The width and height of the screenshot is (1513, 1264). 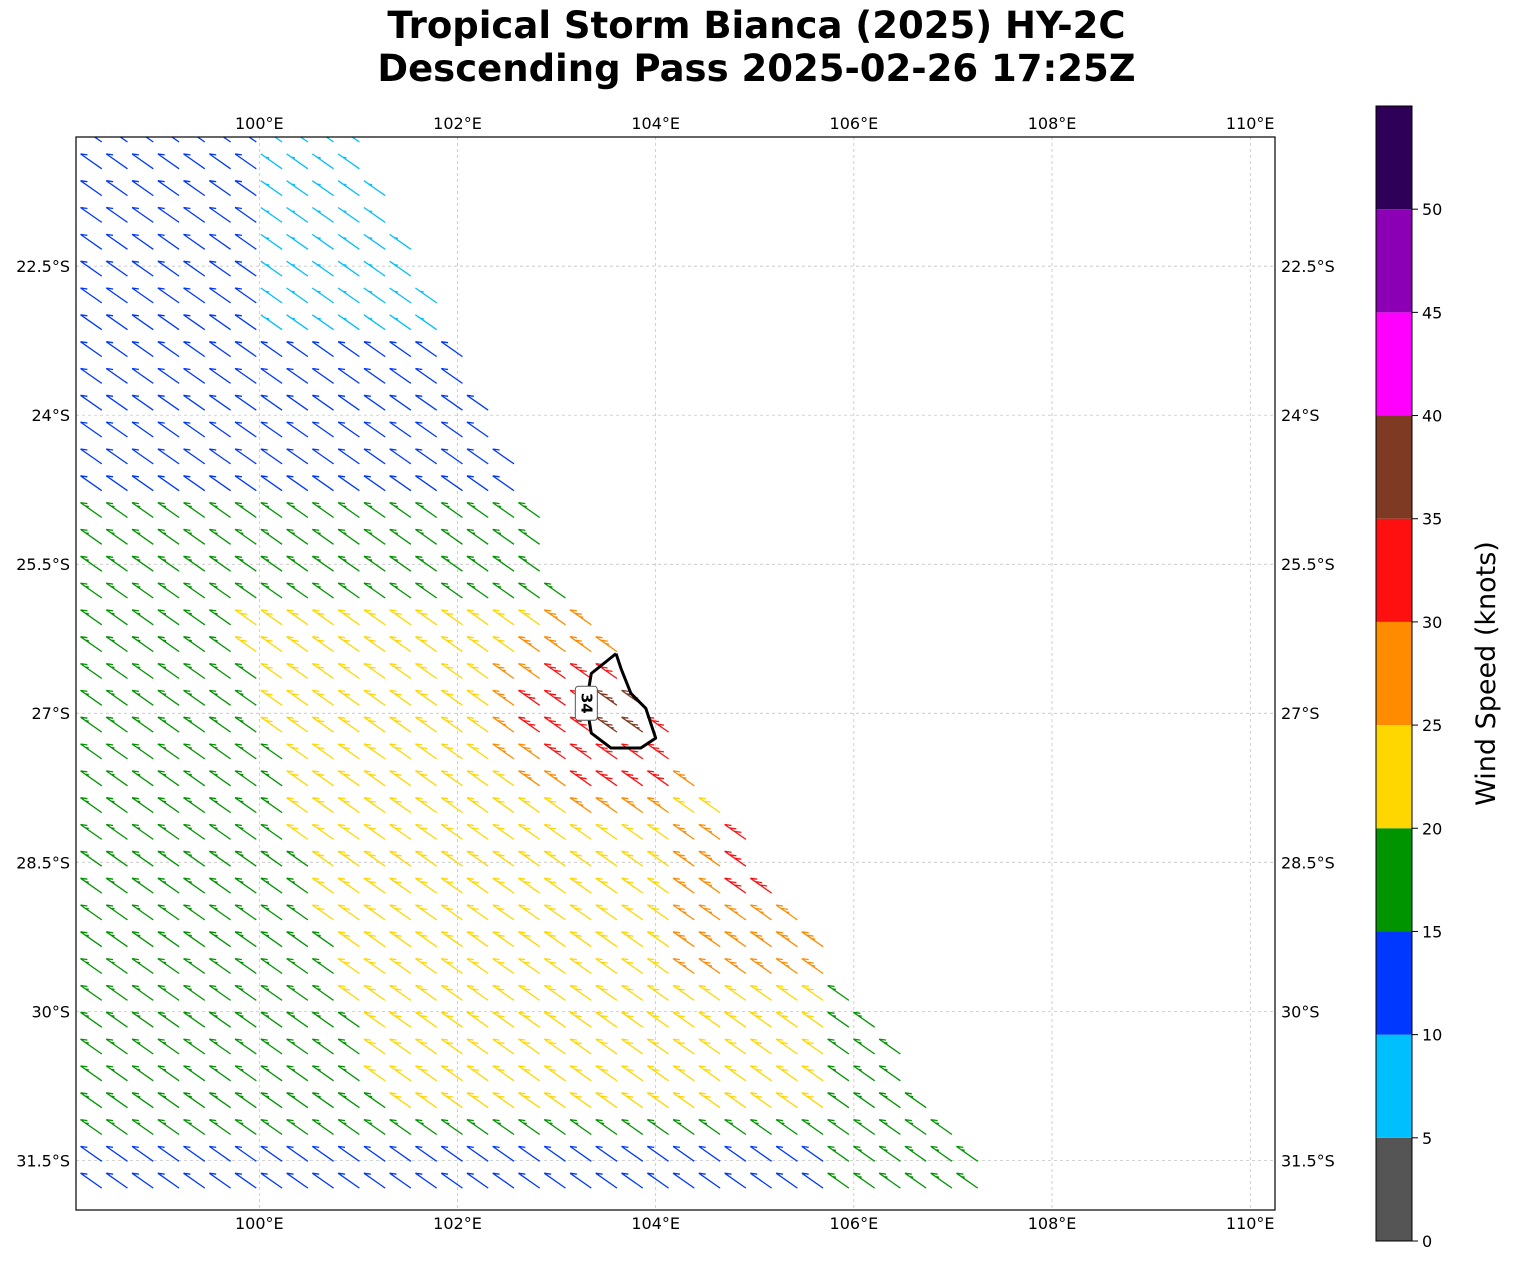 I want to click on y-tick-label-right: 22.5°S, so click(x=1308, y=266).